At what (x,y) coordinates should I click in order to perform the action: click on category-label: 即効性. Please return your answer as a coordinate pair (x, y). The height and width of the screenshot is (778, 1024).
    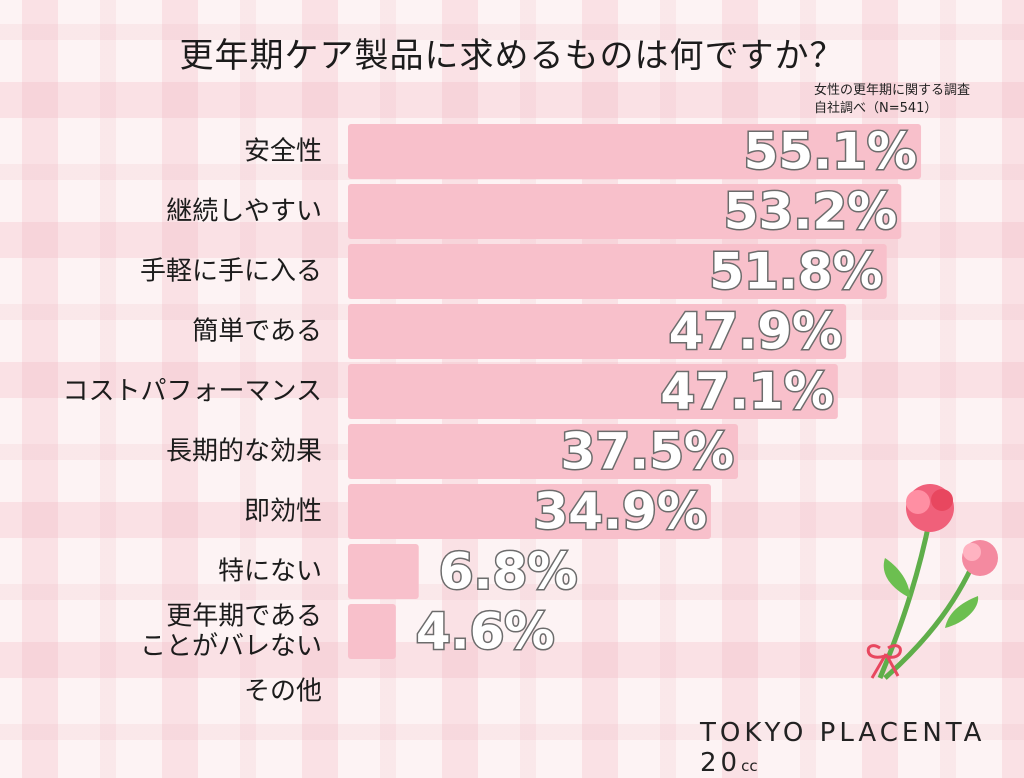
    Looking at the image, I should click on (283, 512).